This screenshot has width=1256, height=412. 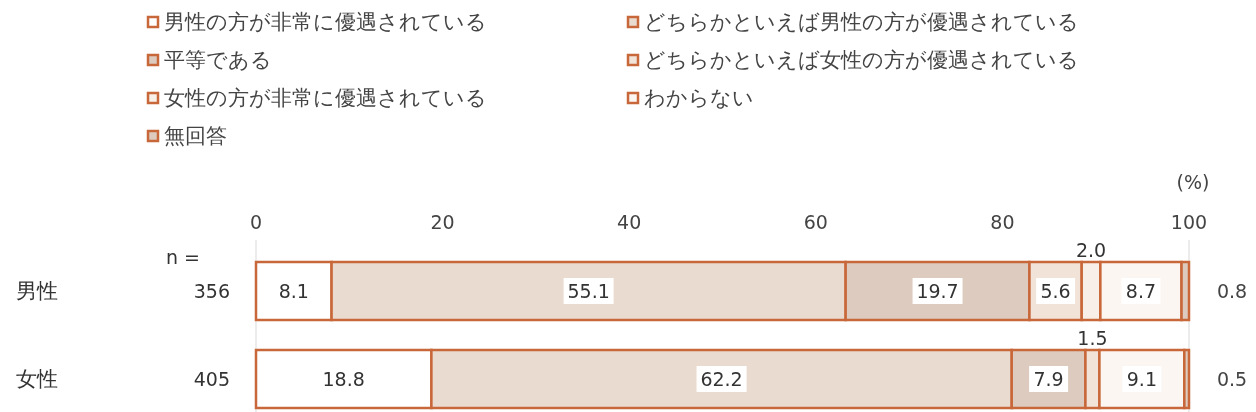 I want to click on x-tick-label: 100, so click(x=1189, y=222).